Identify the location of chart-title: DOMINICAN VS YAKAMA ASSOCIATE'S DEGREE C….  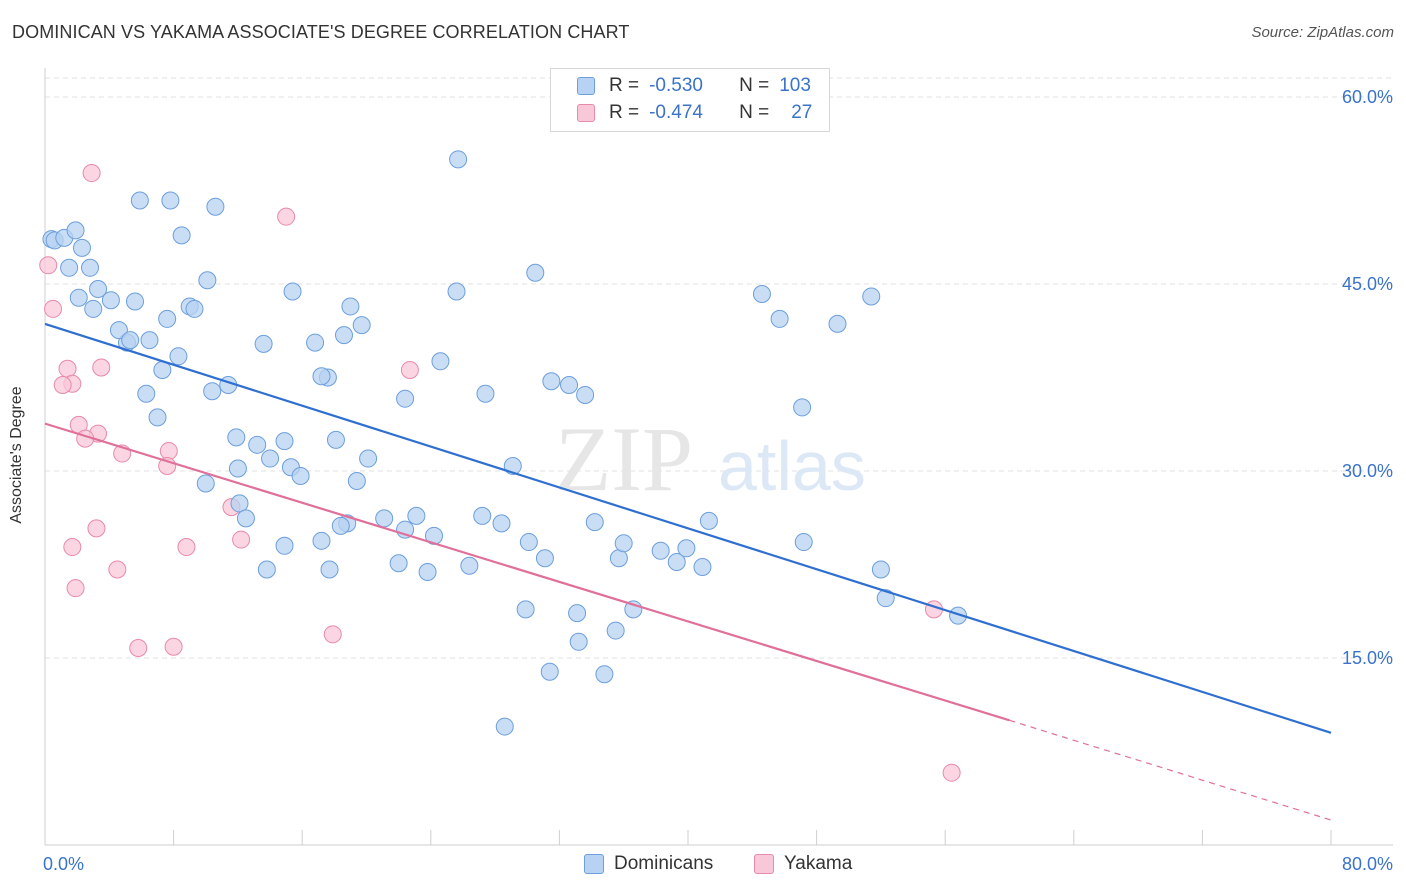
(321, 32).